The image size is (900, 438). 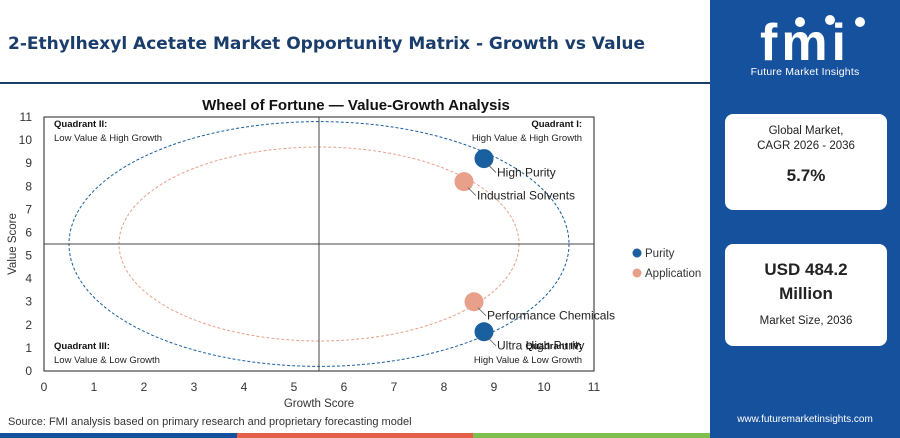 I want to click on data-point-ultra-high-purity, so click(x=484, y=332).